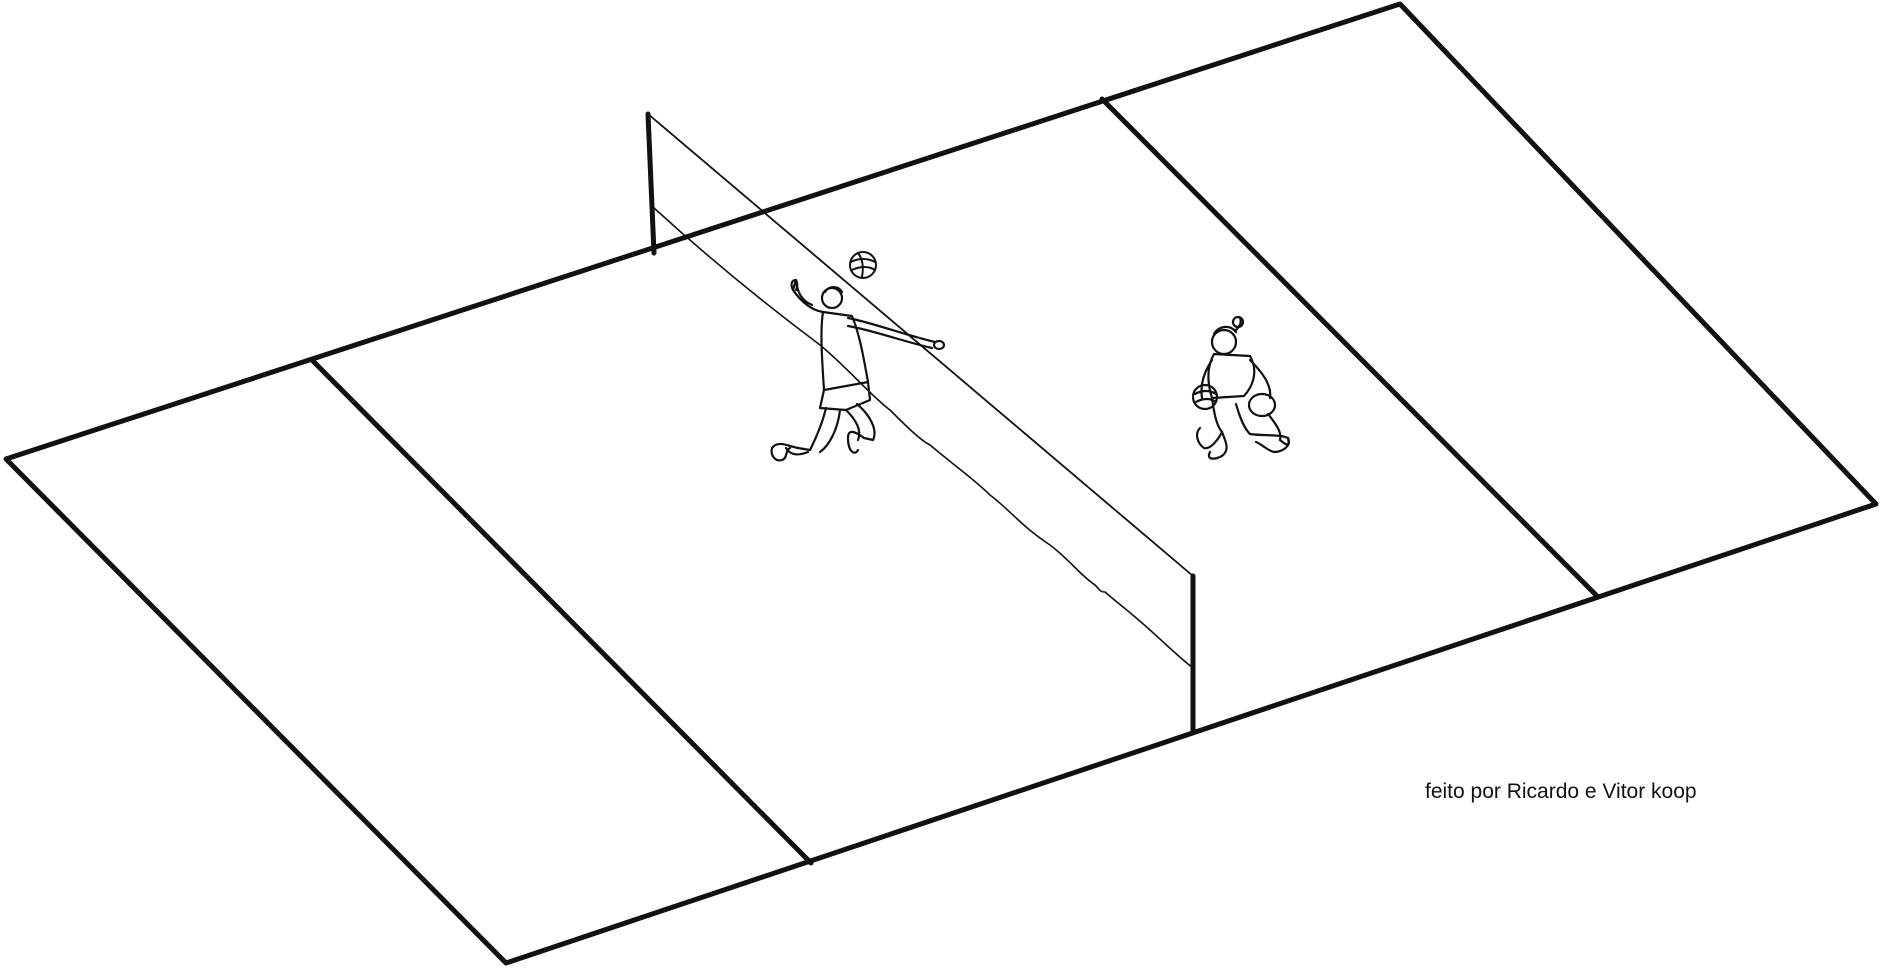 Image resolution: width=1881 pixels, height=969 pixels. Describe the element at coordinates (863, 265) in the screenshot. I see `volleyball-icon` at that location.